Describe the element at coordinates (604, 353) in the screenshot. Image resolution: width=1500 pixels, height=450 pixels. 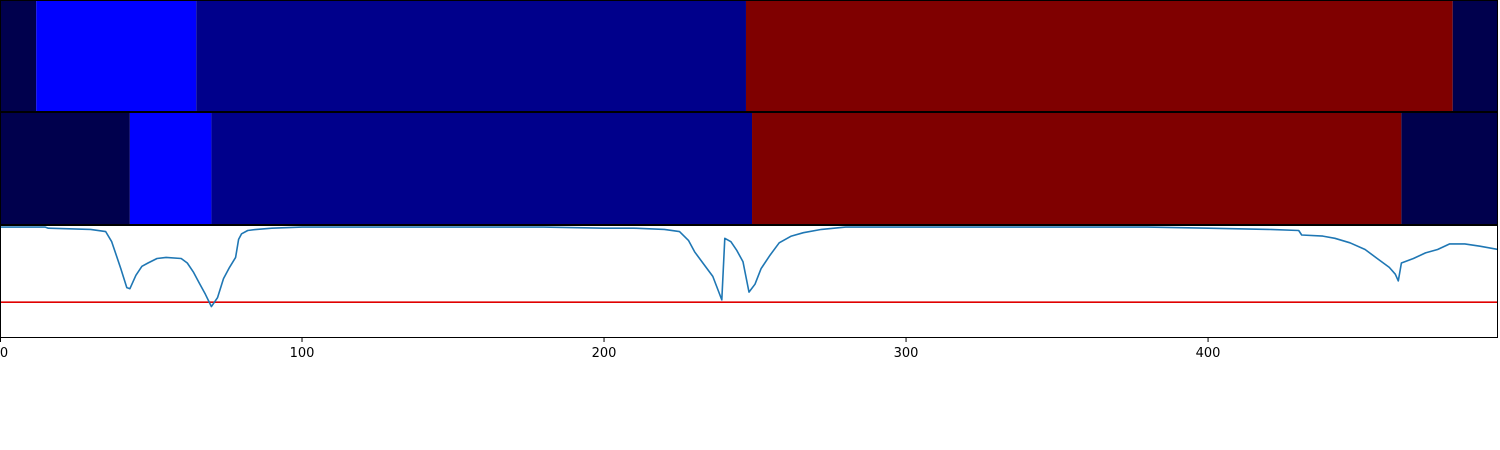
I see `x-tick-label-2: 200` at that location.